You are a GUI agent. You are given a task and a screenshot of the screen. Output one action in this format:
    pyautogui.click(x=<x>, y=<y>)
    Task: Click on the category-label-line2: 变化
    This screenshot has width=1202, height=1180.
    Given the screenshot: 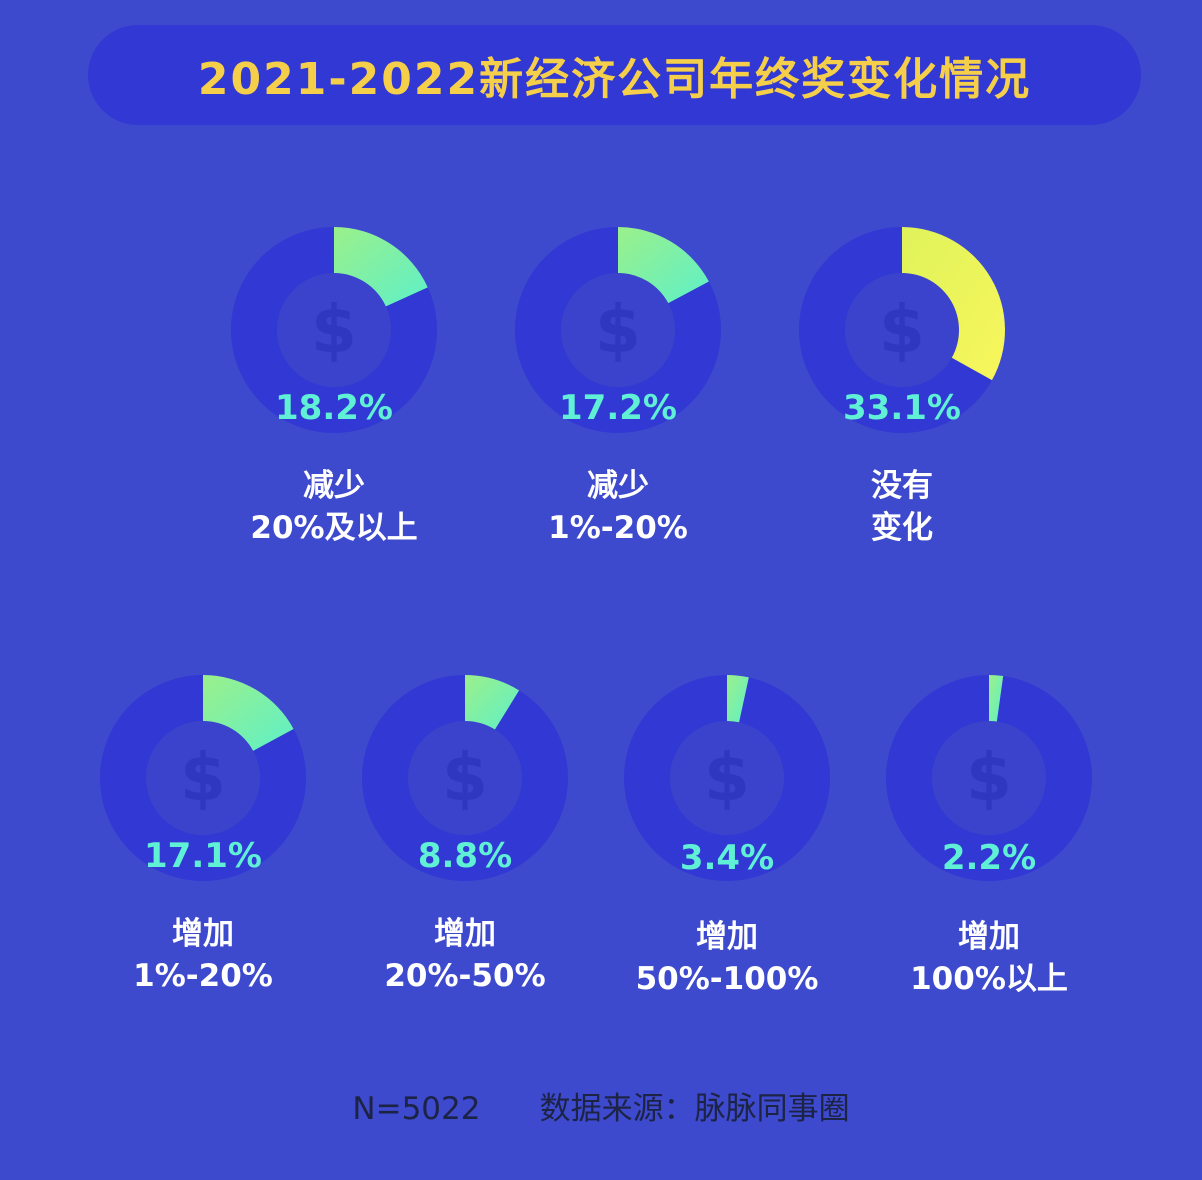 What is the action you would take?
    pyautogui.click(x=902, y=528)
    